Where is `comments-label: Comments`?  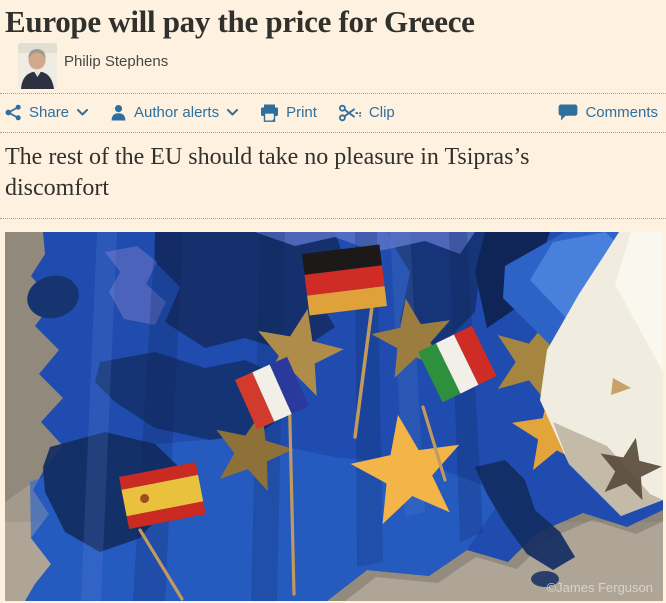
comments-label: Comments is located at coordinates (621, 113).